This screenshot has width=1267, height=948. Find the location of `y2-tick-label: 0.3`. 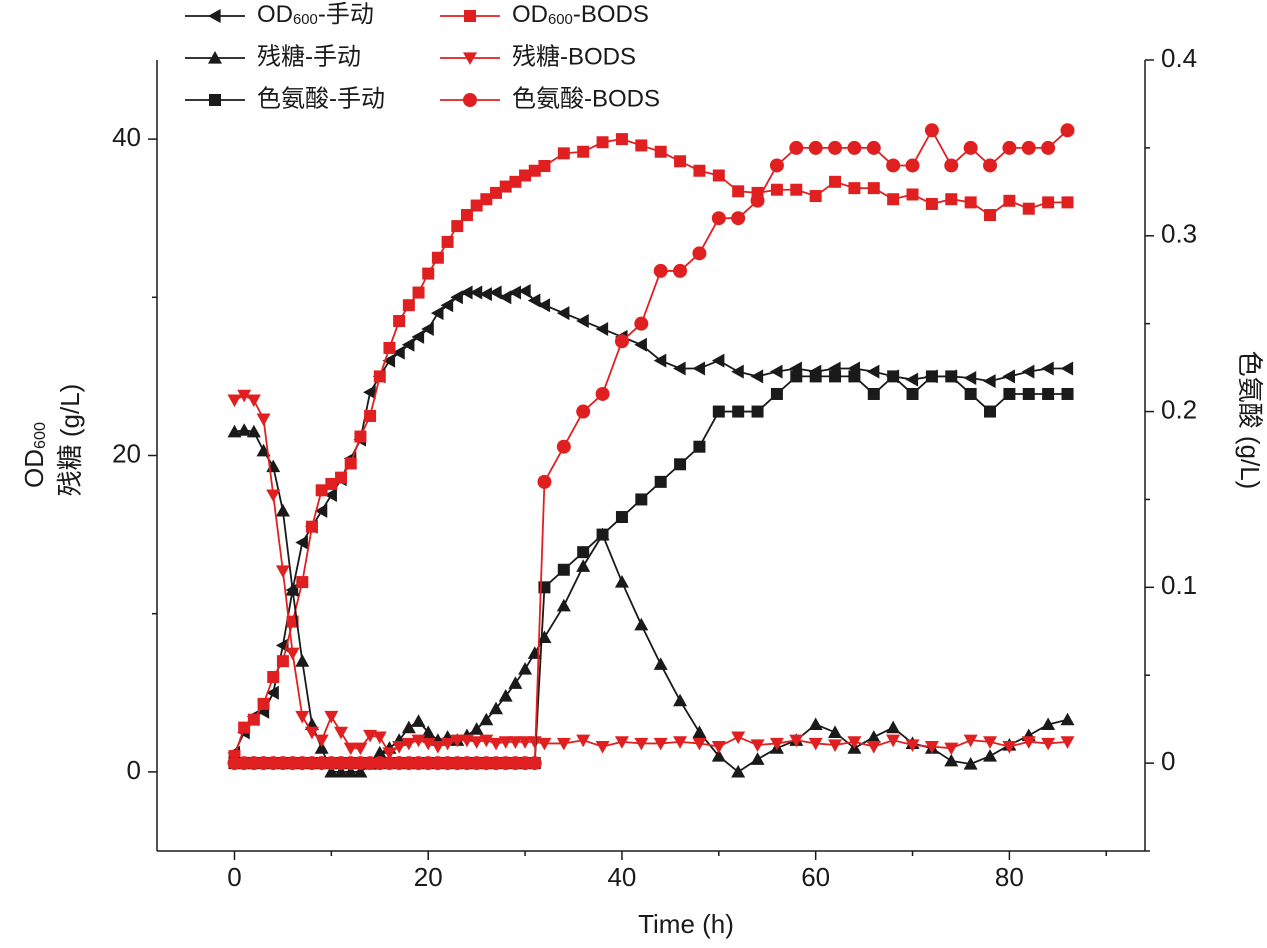

y2-tick-label: 0.3 is located at coordinates (1179, 234).